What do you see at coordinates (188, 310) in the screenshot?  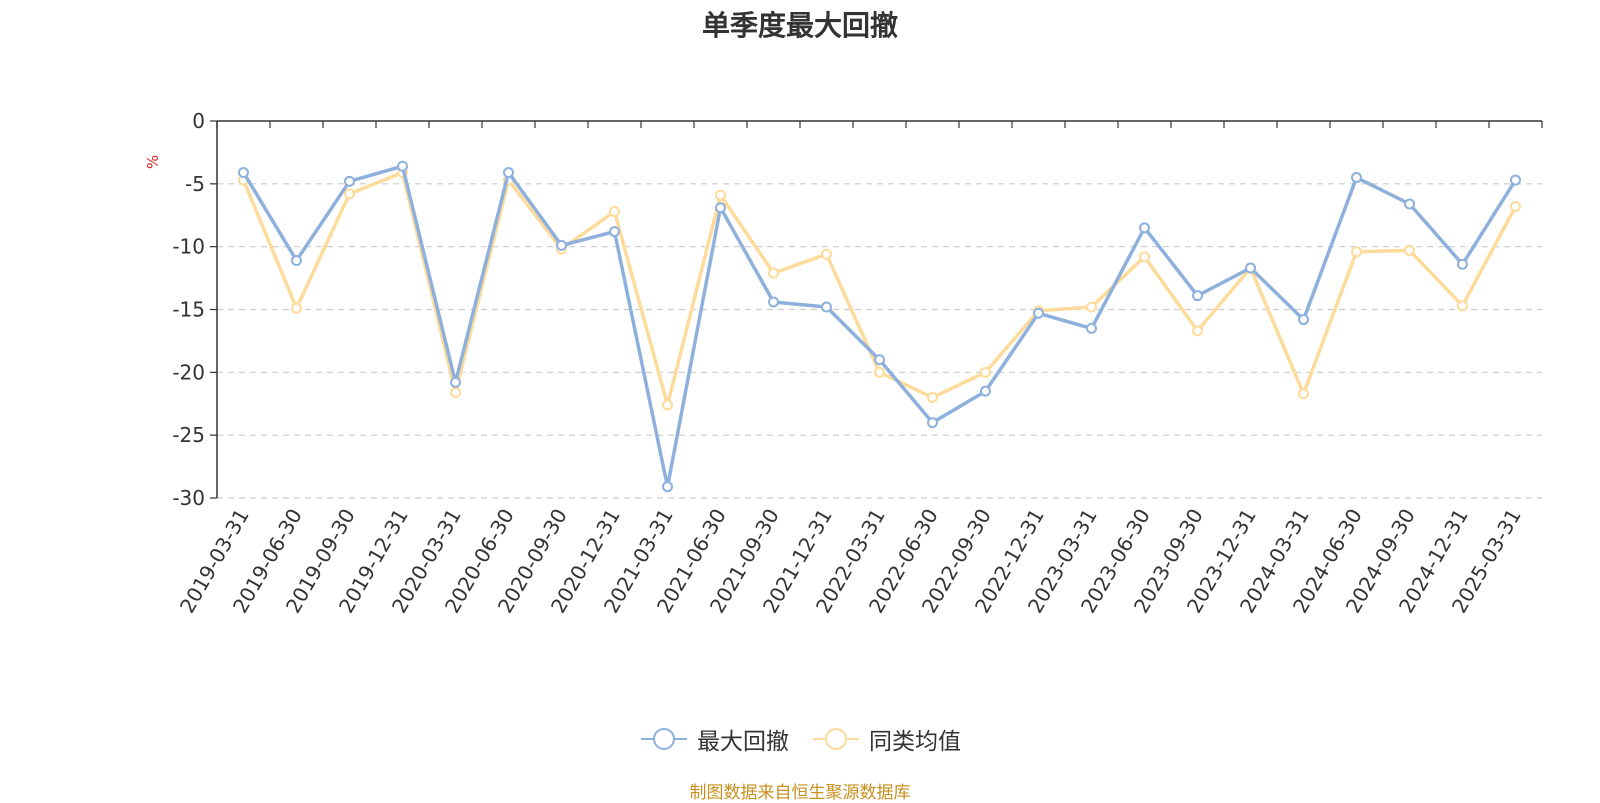 I see `y-tick-label-3: -15` at bounding box center [188, 310].